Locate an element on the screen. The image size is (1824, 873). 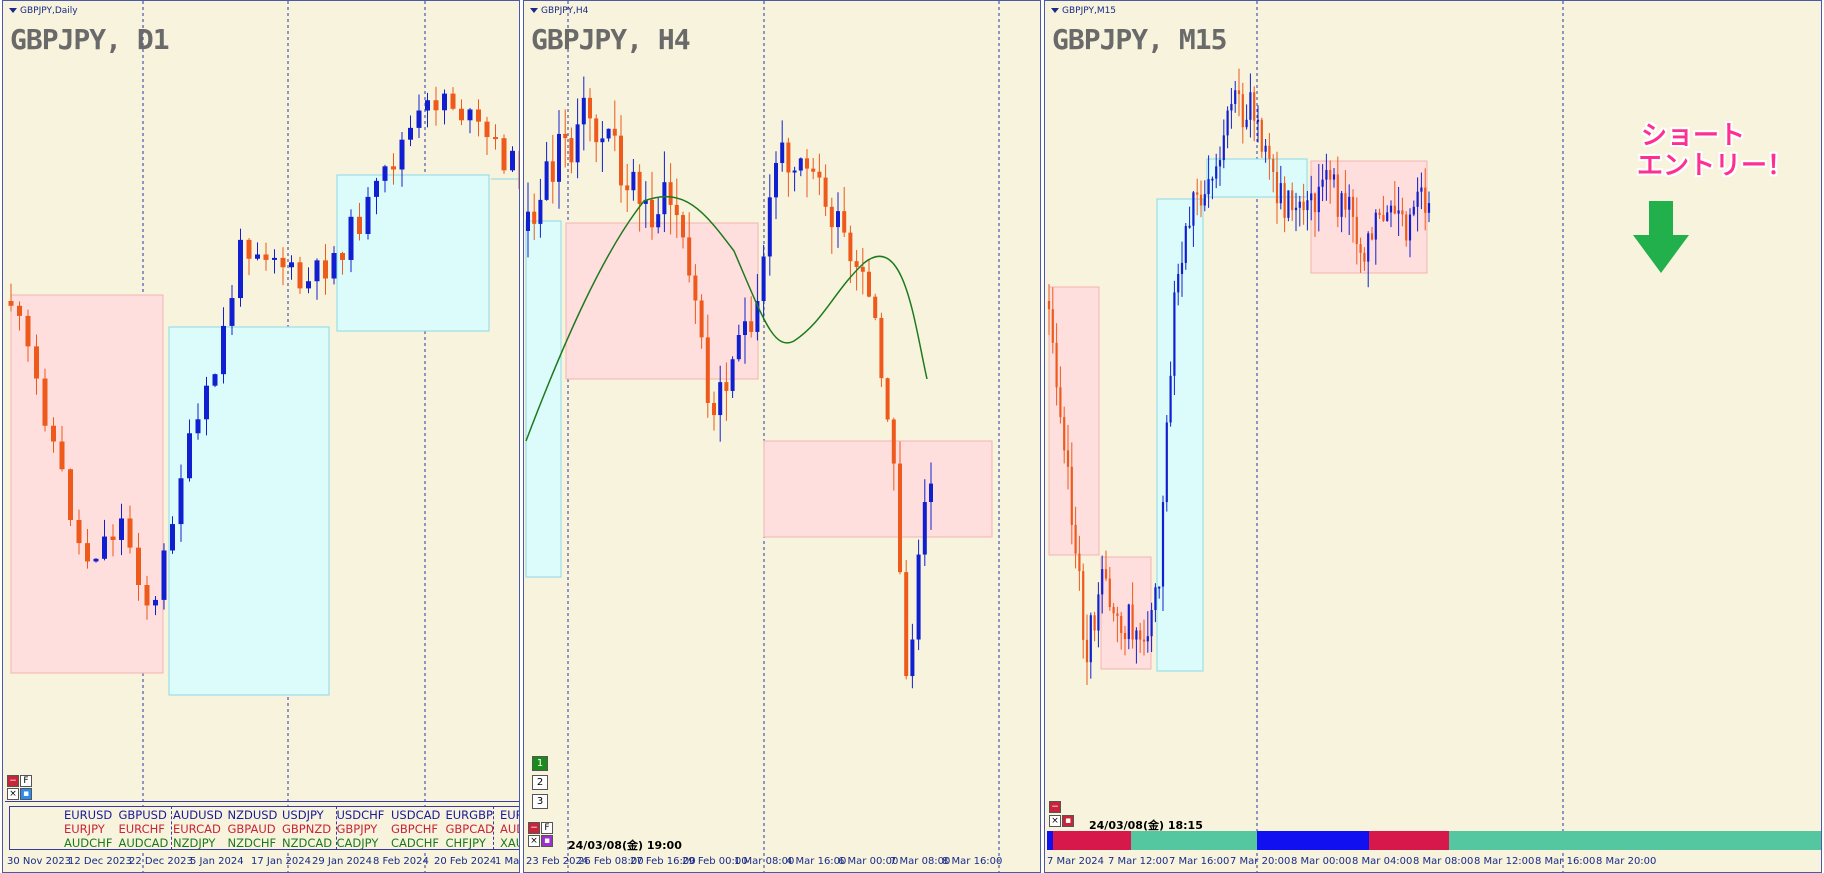
pair-audusd: AUDUSD is located at coordinates (198, 815).